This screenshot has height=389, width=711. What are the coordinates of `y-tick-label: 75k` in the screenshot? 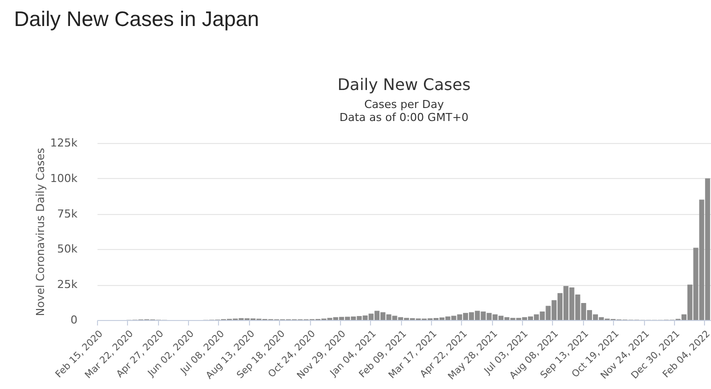 It's located at (67, 213).